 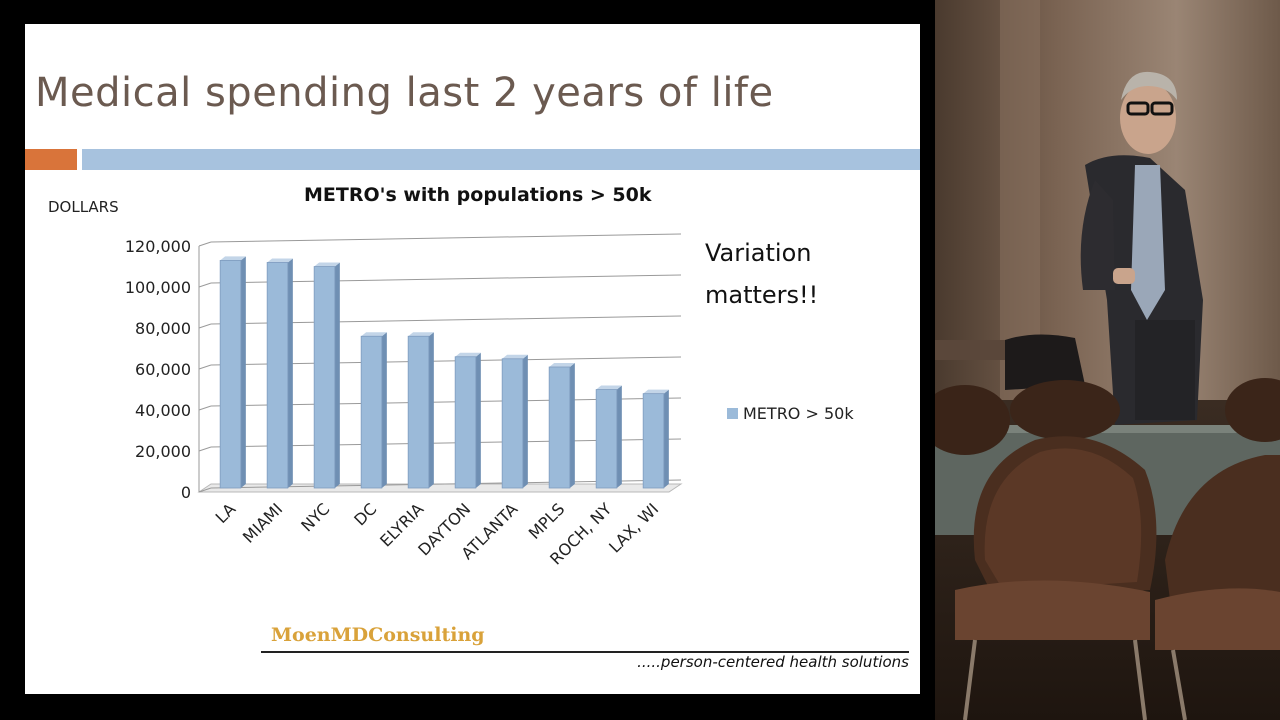 I want to click on bar-miami, so click(x=279, y=373).